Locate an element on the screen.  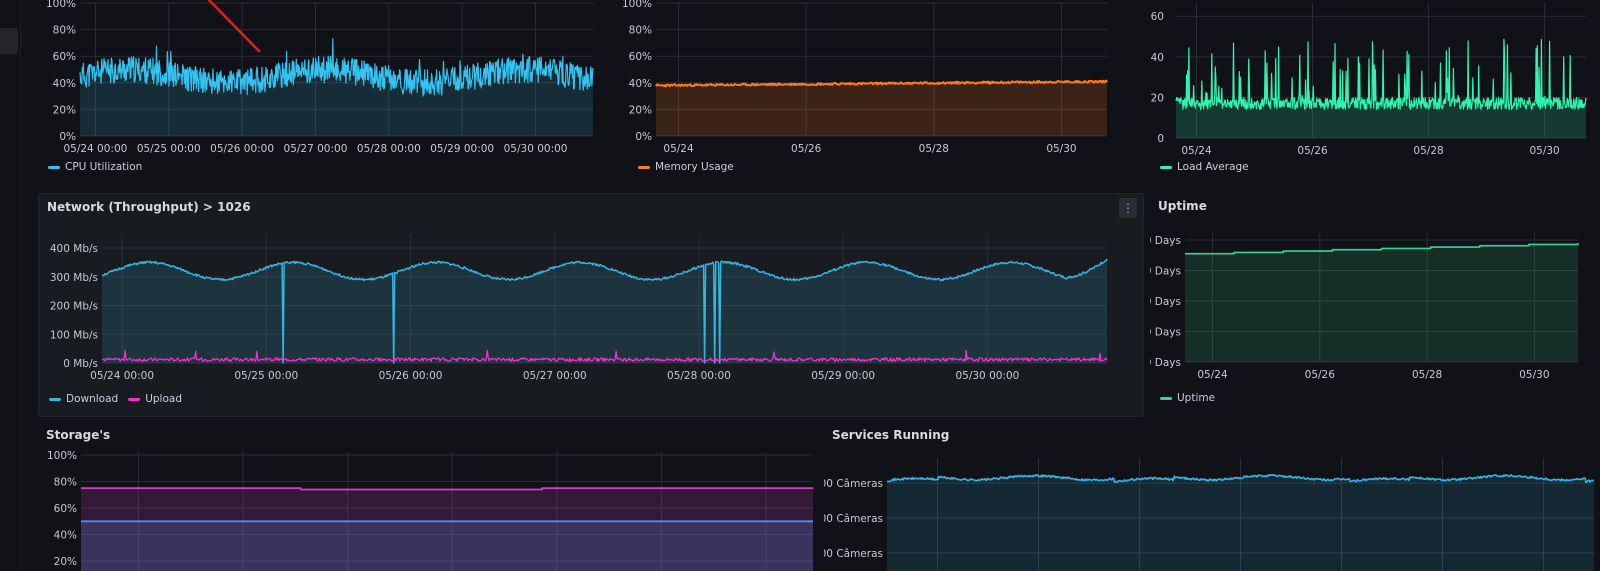
y-tick-label: 60 Days is located at coordinates (1165, 272).